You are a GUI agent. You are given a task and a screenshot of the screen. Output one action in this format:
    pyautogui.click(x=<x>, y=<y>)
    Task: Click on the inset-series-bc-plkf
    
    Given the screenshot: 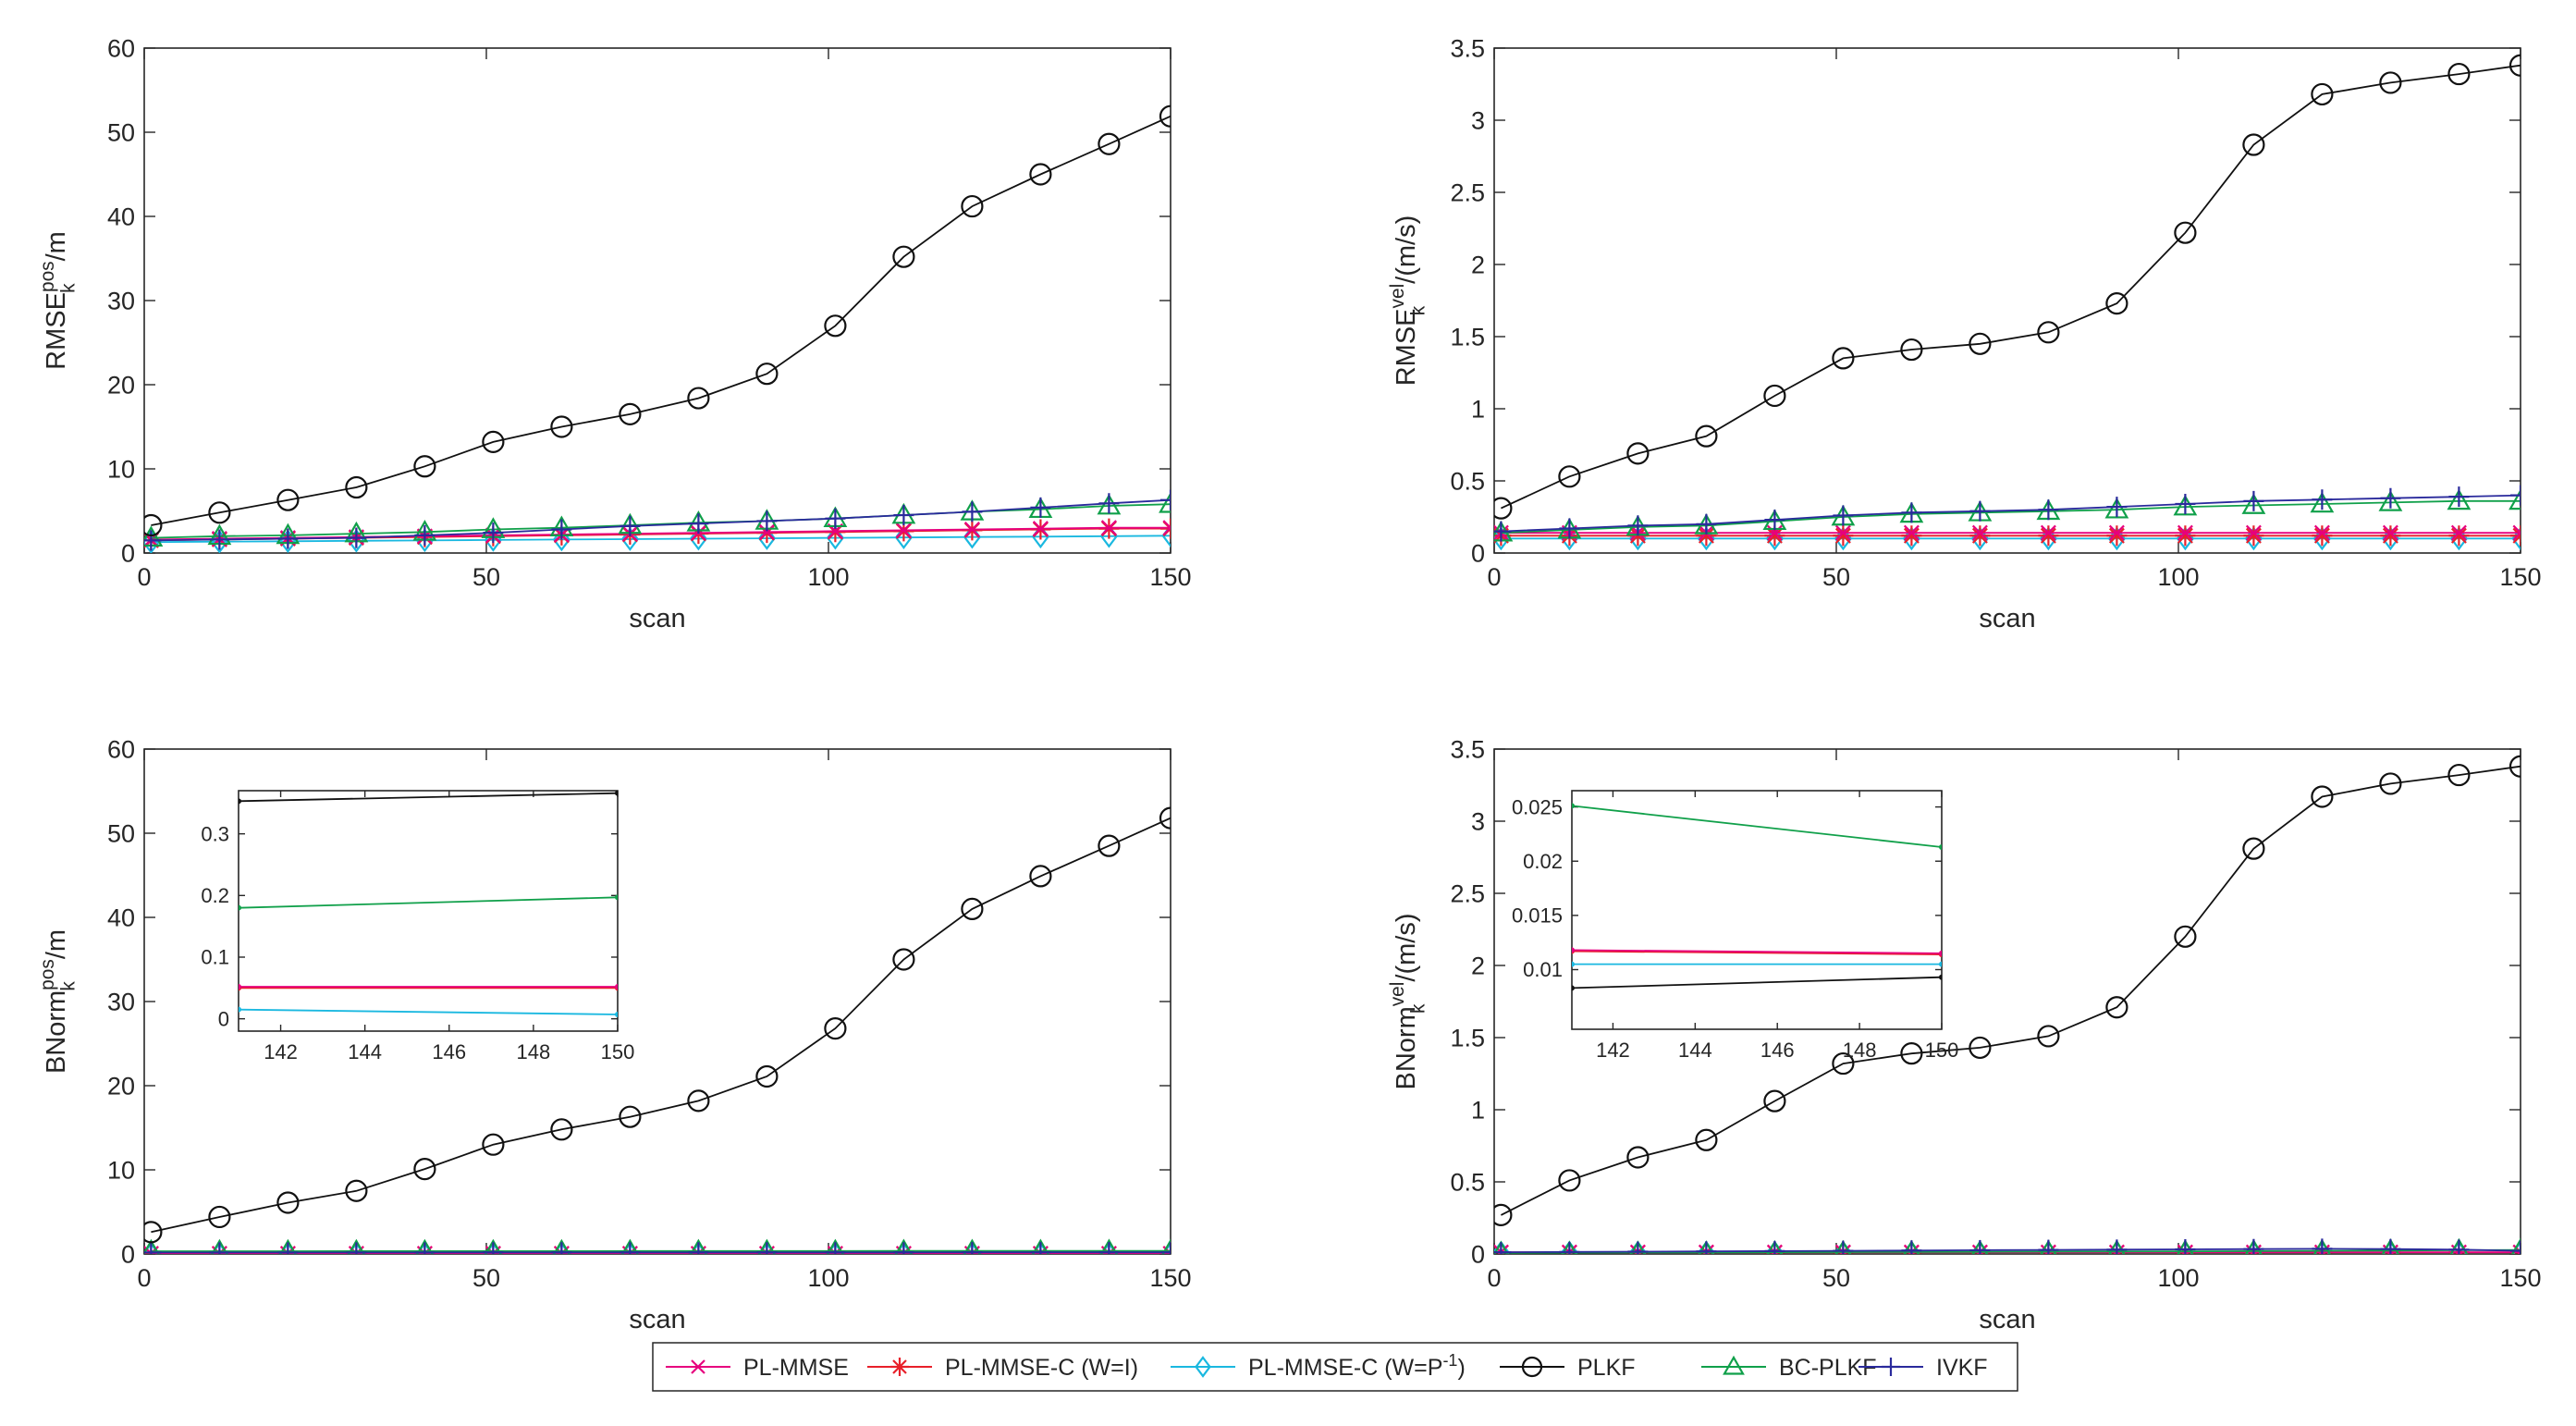 What is the action you would take?
    pyautogui.click(x=1757, y=827)
    